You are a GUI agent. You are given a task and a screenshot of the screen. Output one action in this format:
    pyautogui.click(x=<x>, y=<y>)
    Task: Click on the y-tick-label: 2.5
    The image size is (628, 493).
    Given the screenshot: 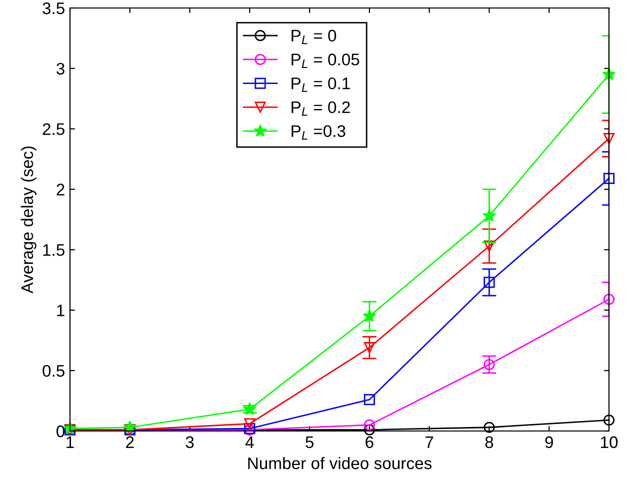 What is the action you would take?
    pyautogui.click(x=53, y=129)
    